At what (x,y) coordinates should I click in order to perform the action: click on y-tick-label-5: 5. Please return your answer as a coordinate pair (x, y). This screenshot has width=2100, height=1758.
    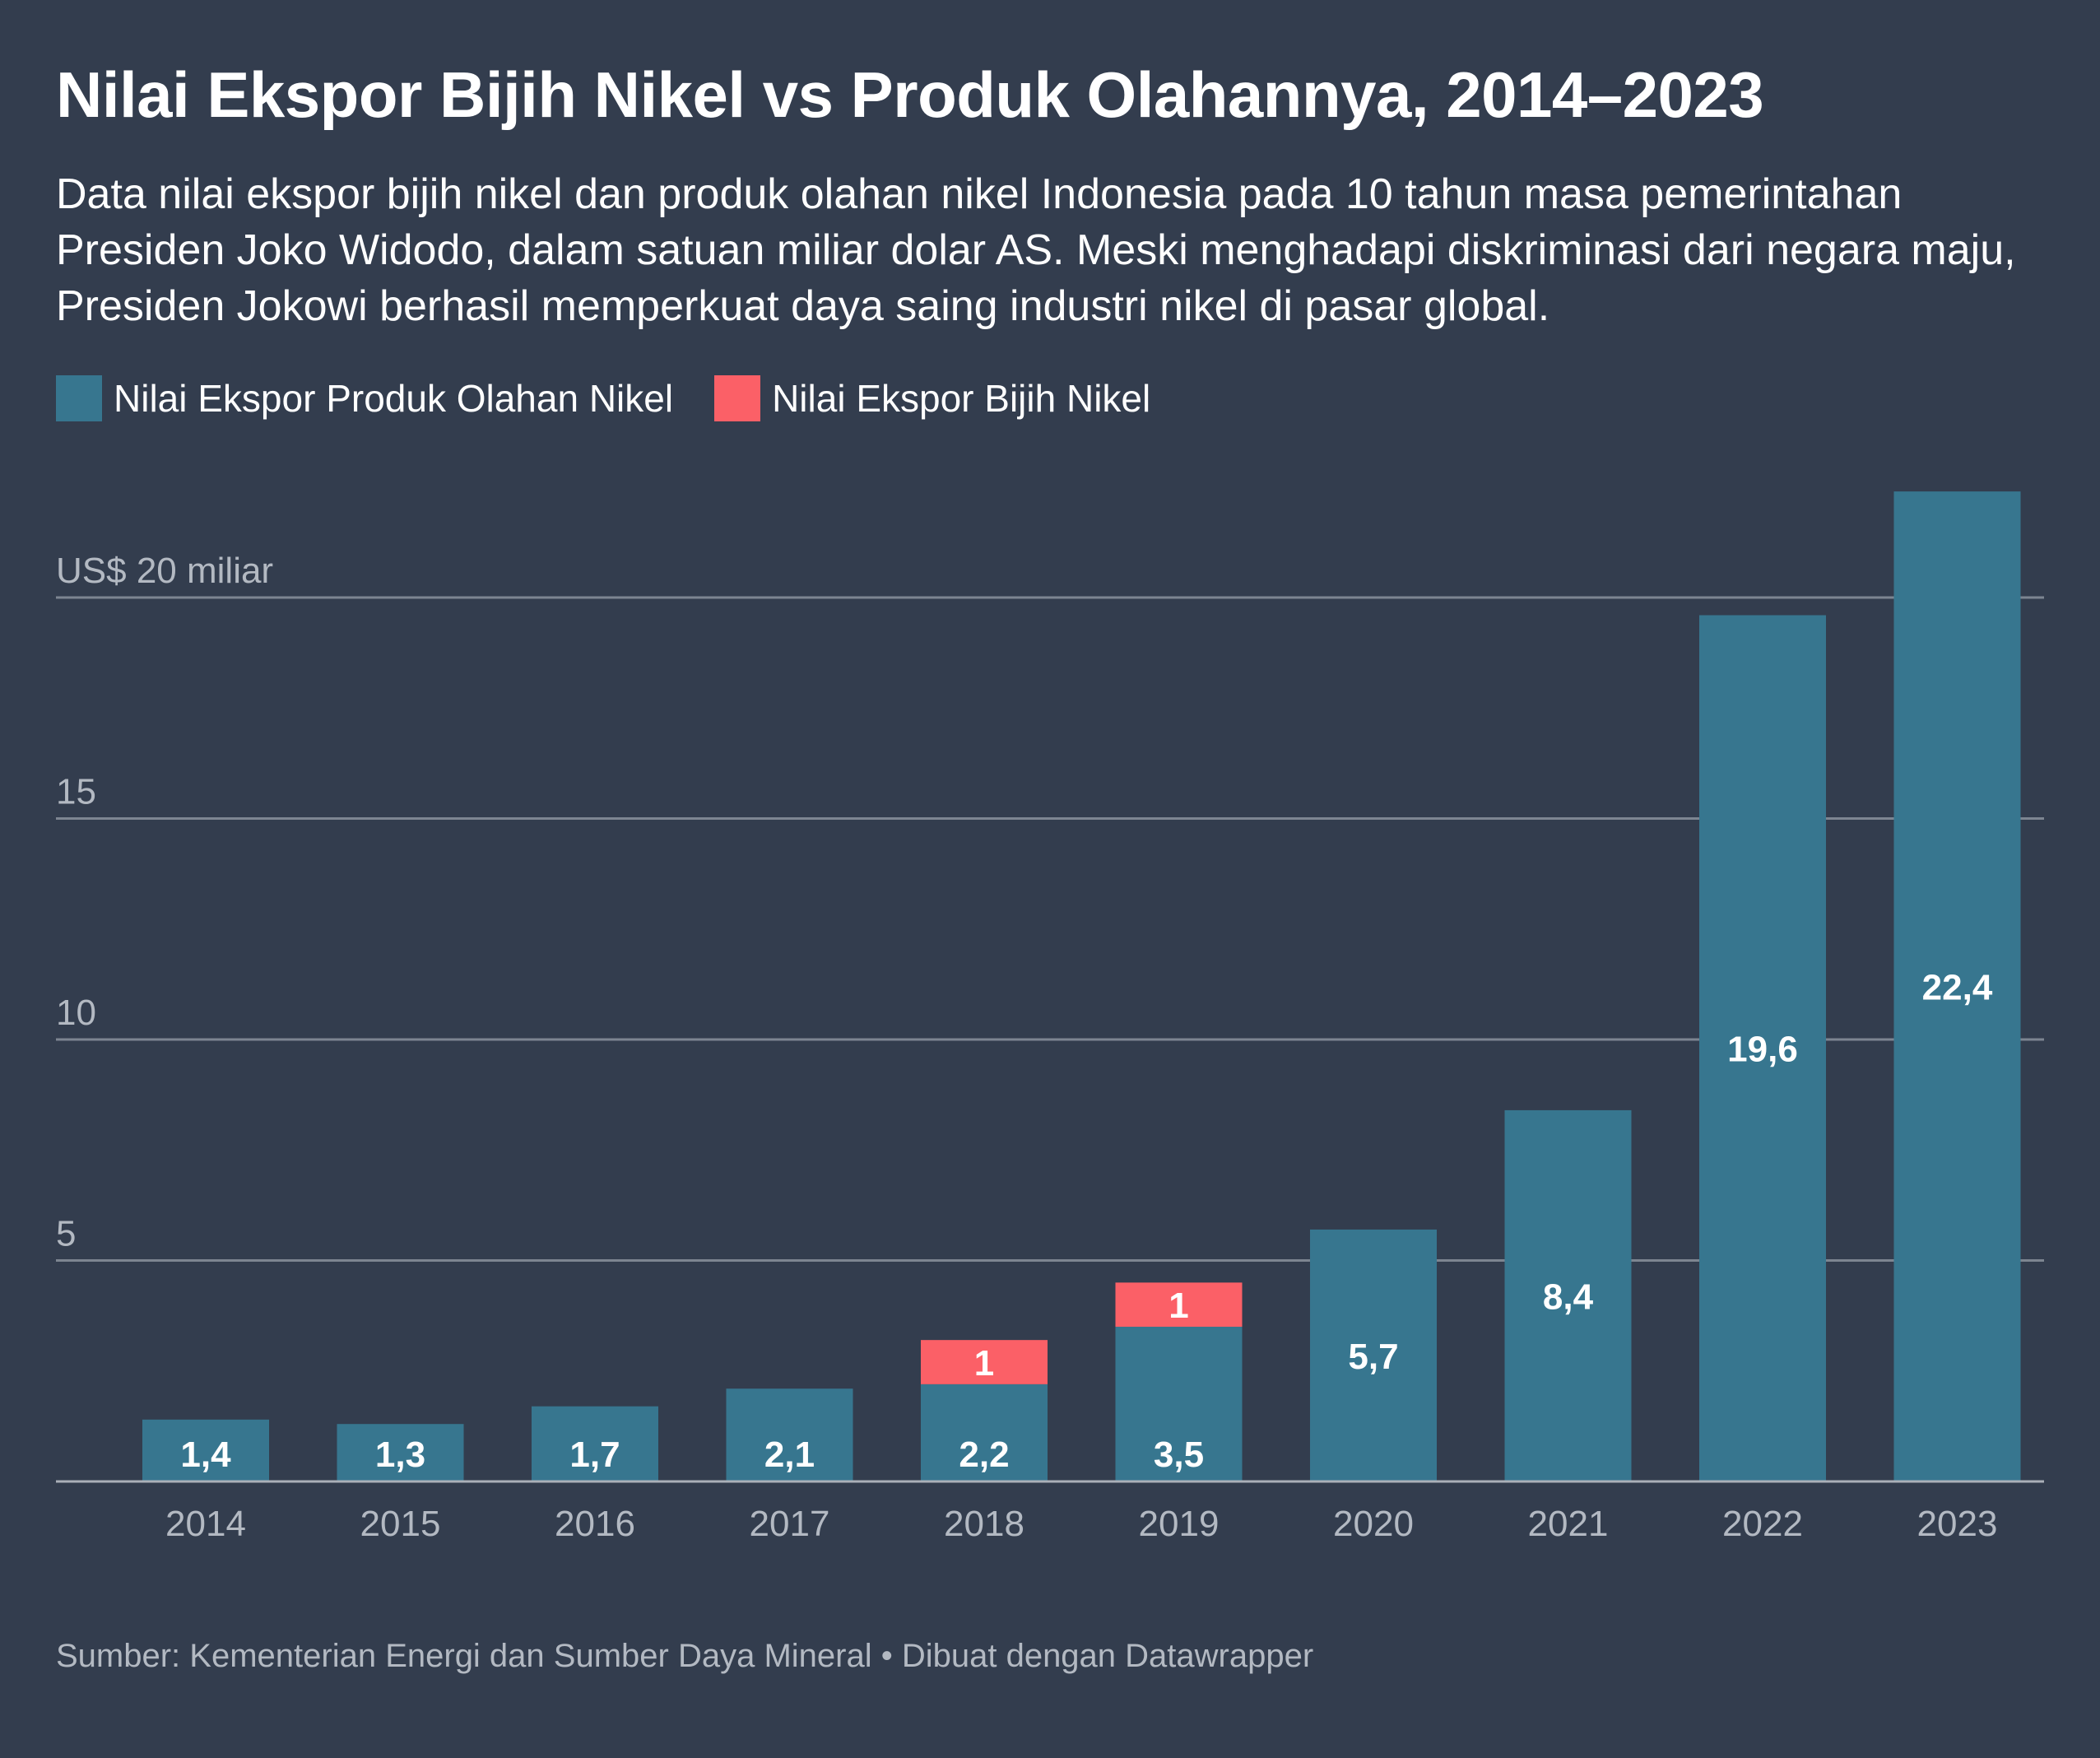
    Looking at the image, I should click on (66, 1234).